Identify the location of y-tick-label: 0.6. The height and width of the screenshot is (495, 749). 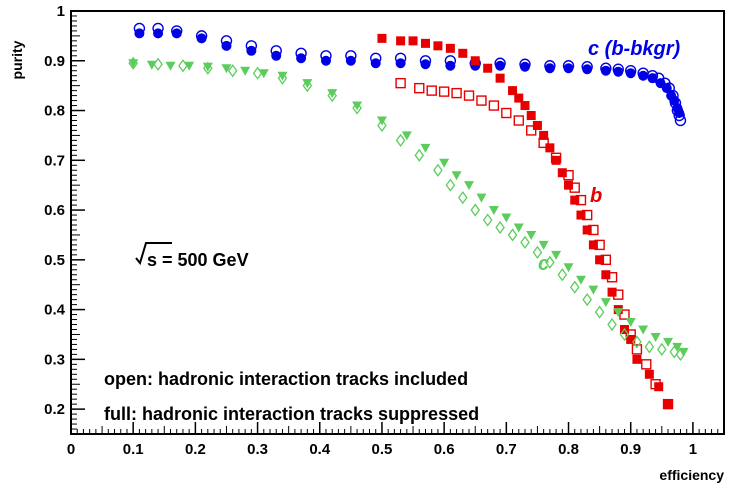
(54, 210).